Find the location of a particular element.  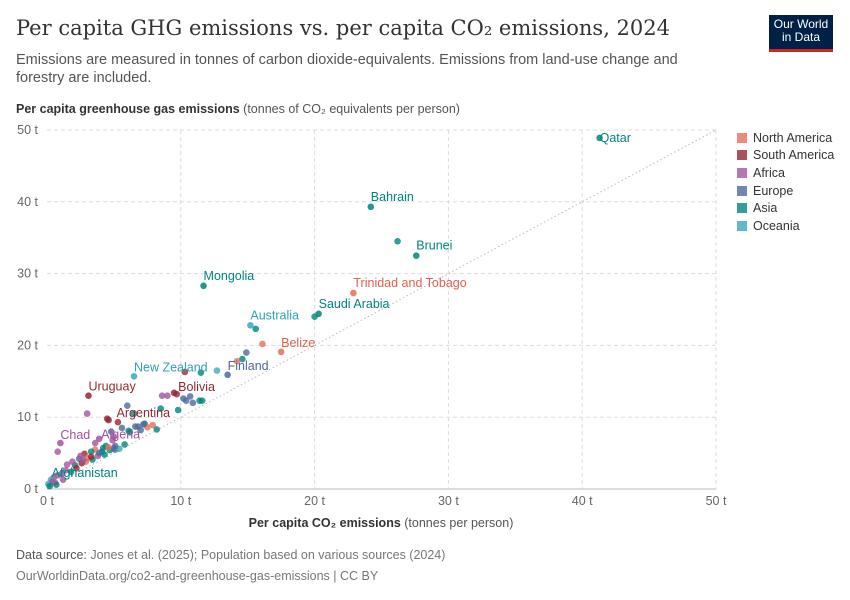

data-point-algeria is located at coordinates (99, 439).